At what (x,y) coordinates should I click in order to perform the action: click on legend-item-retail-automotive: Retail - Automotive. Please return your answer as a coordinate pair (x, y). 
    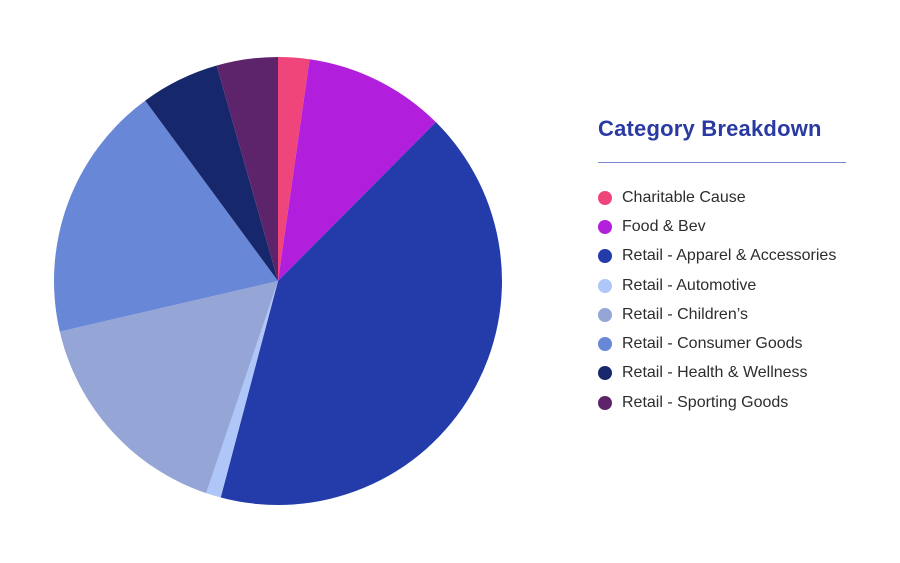
    Looking at the image, I should click on (723, 285).